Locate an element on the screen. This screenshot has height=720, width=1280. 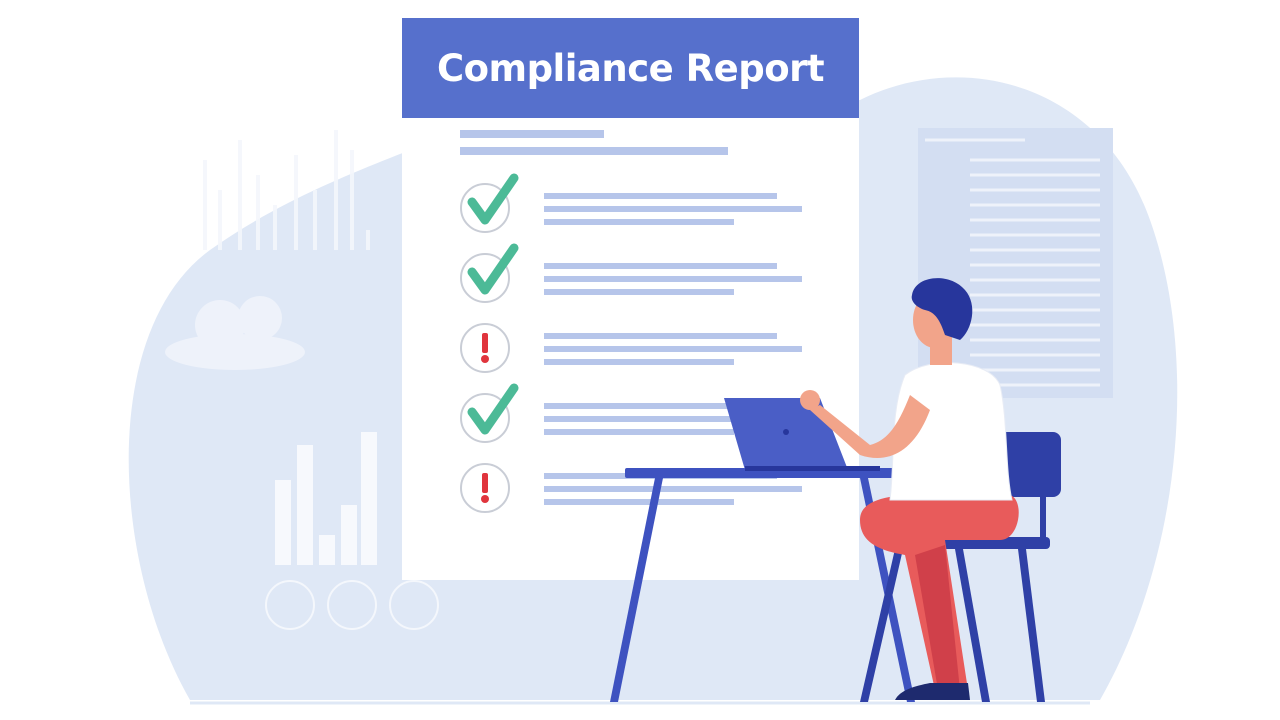
report-items is located at coordinates (631, 343).